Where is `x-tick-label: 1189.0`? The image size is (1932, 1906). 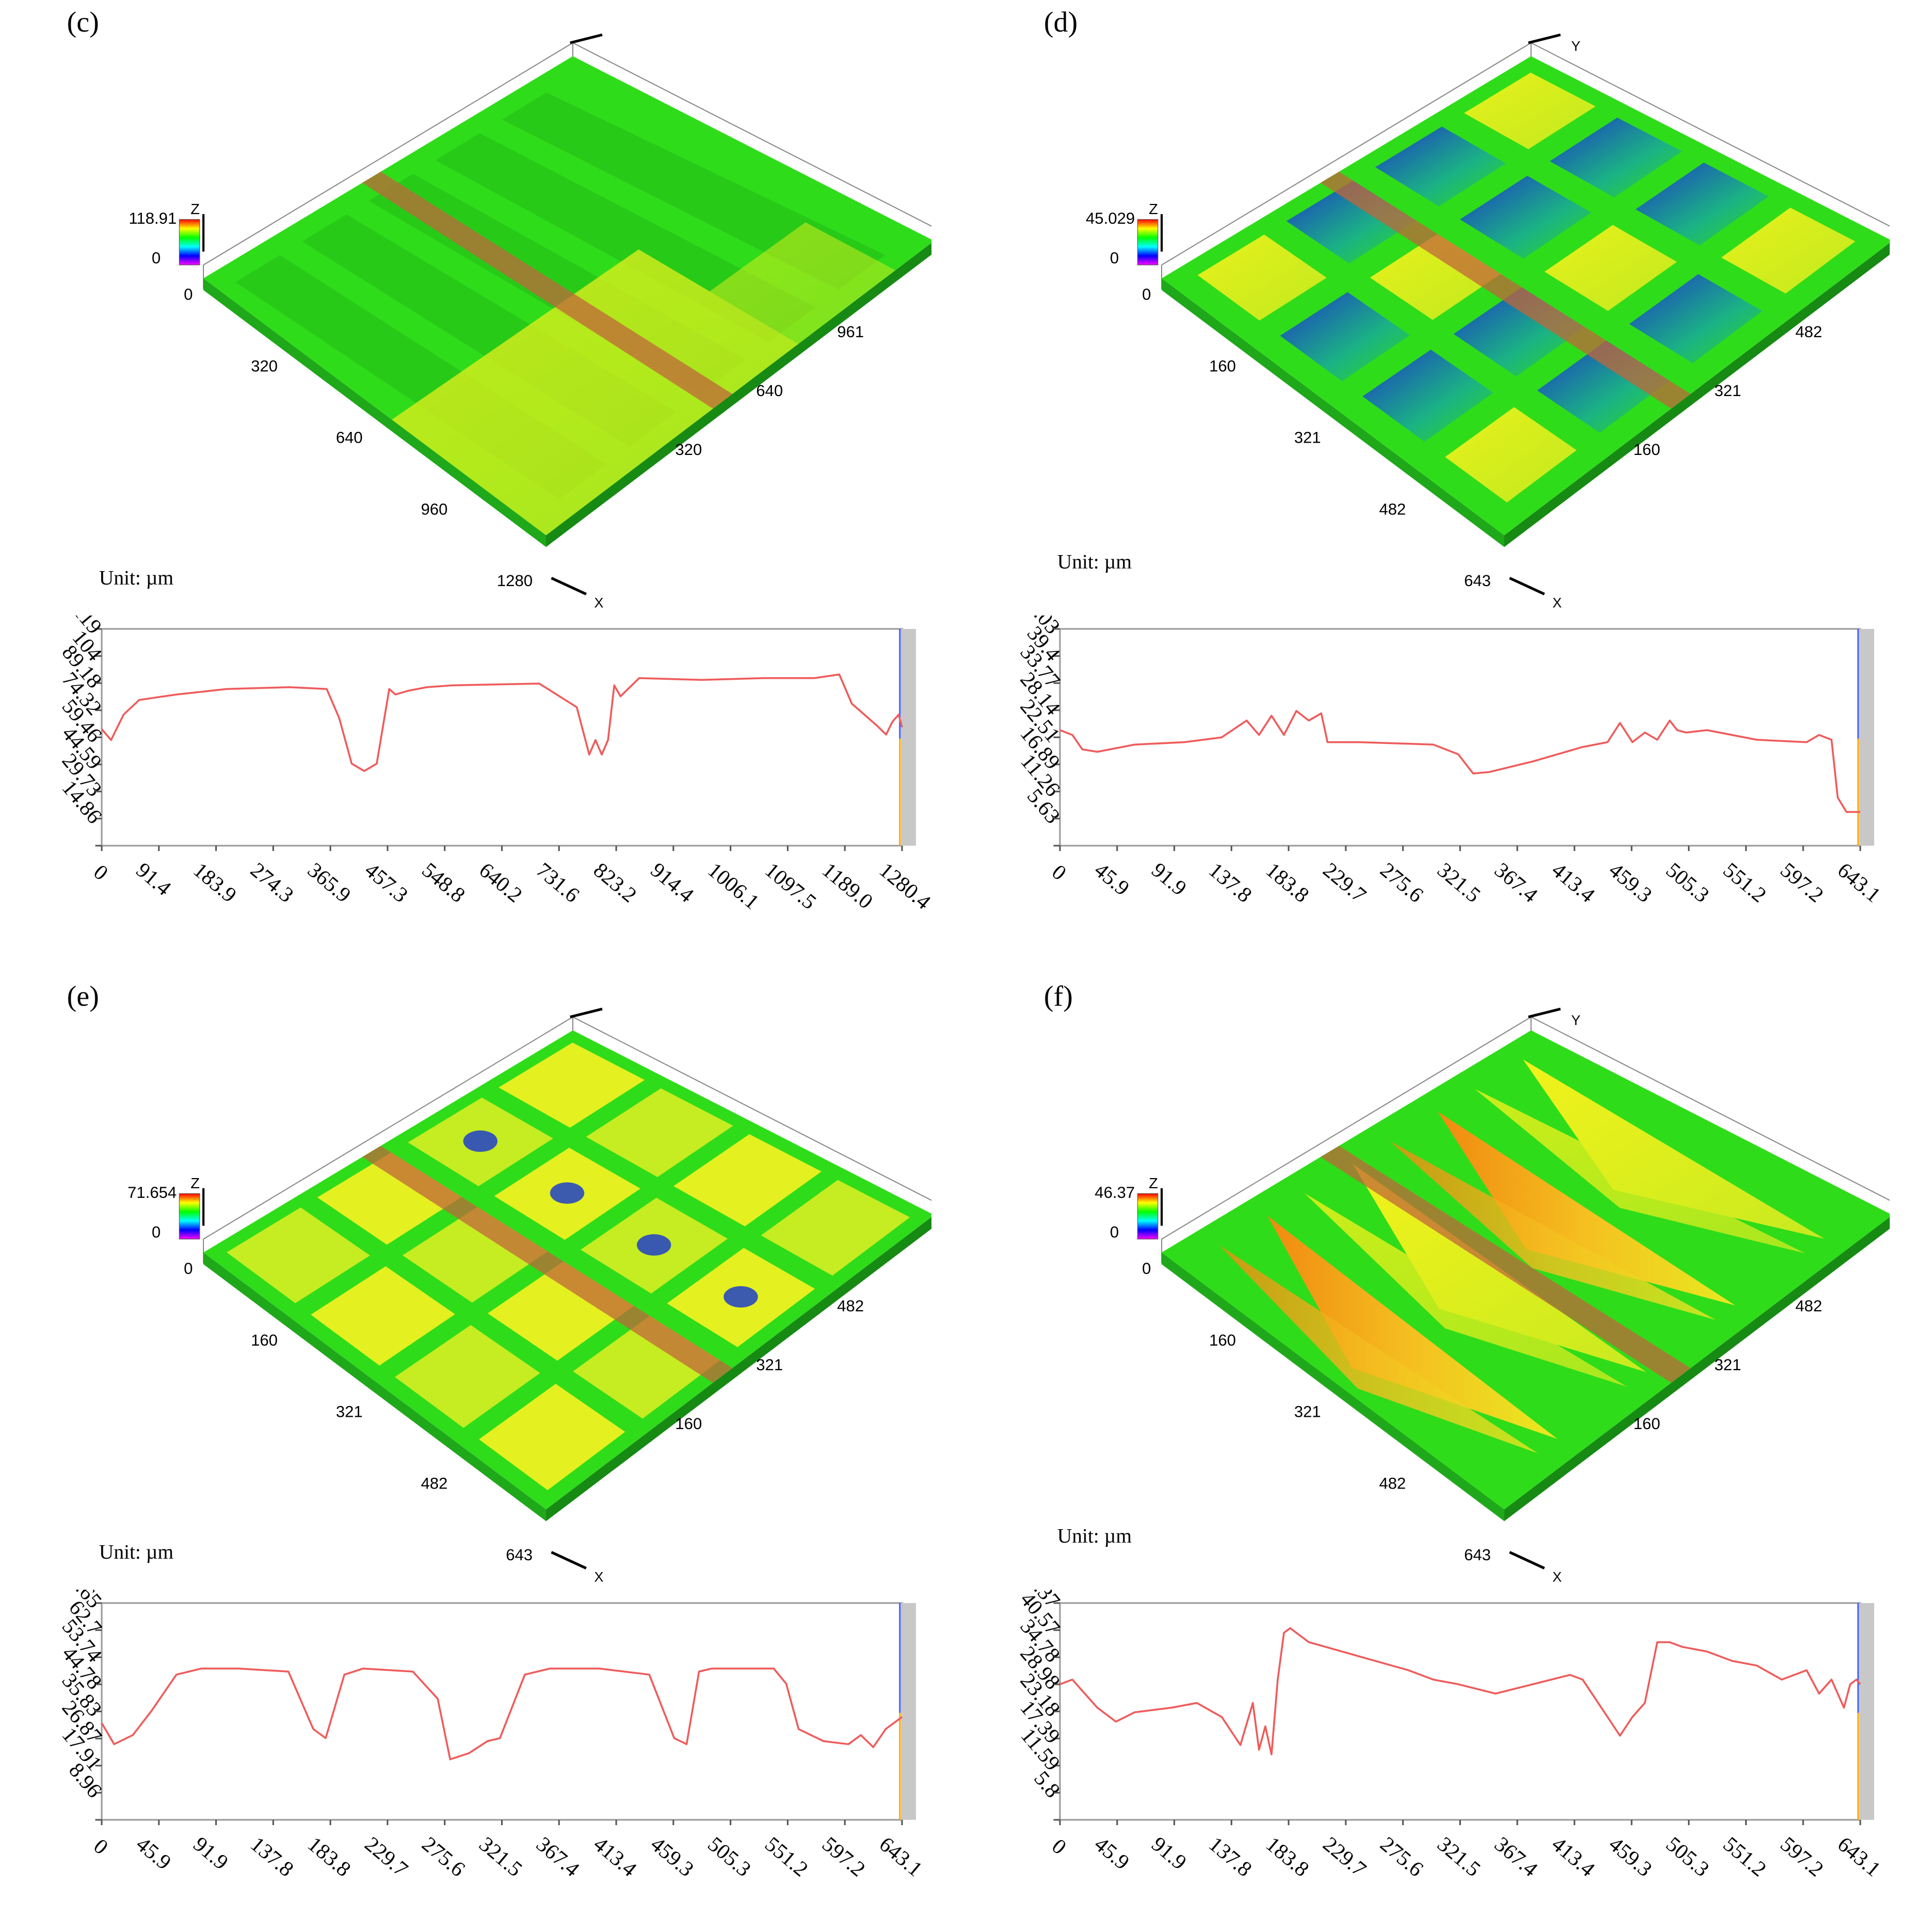
x-tick-label: 1189.0 is located at coordinates (847, 885).